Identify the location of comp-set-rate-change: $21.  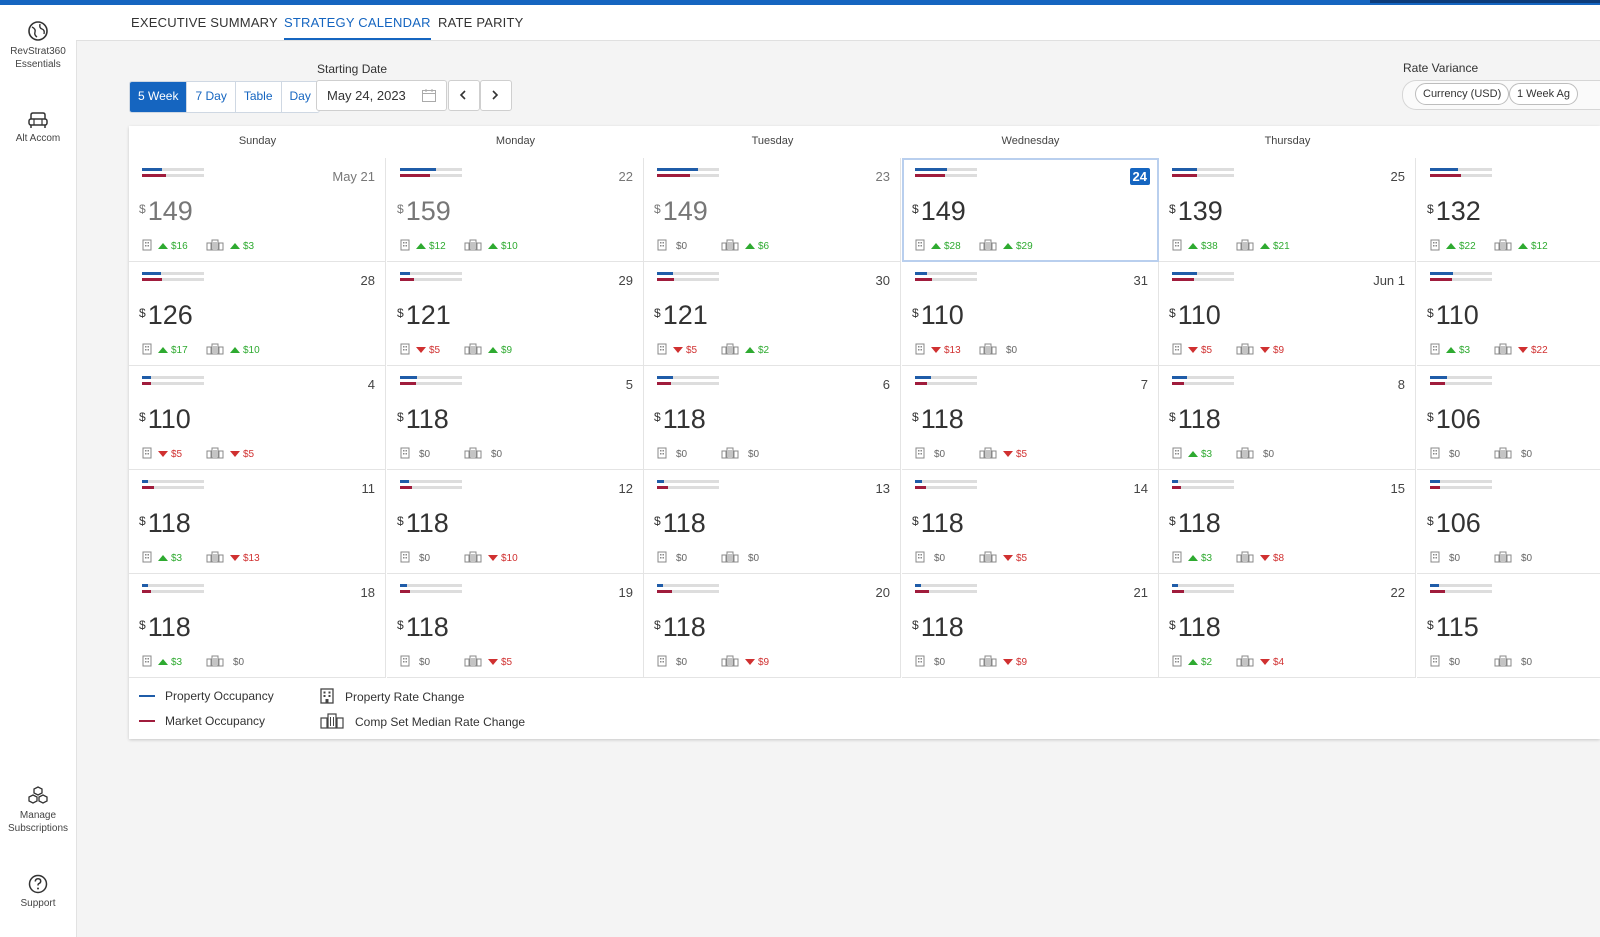
(1275, 247).